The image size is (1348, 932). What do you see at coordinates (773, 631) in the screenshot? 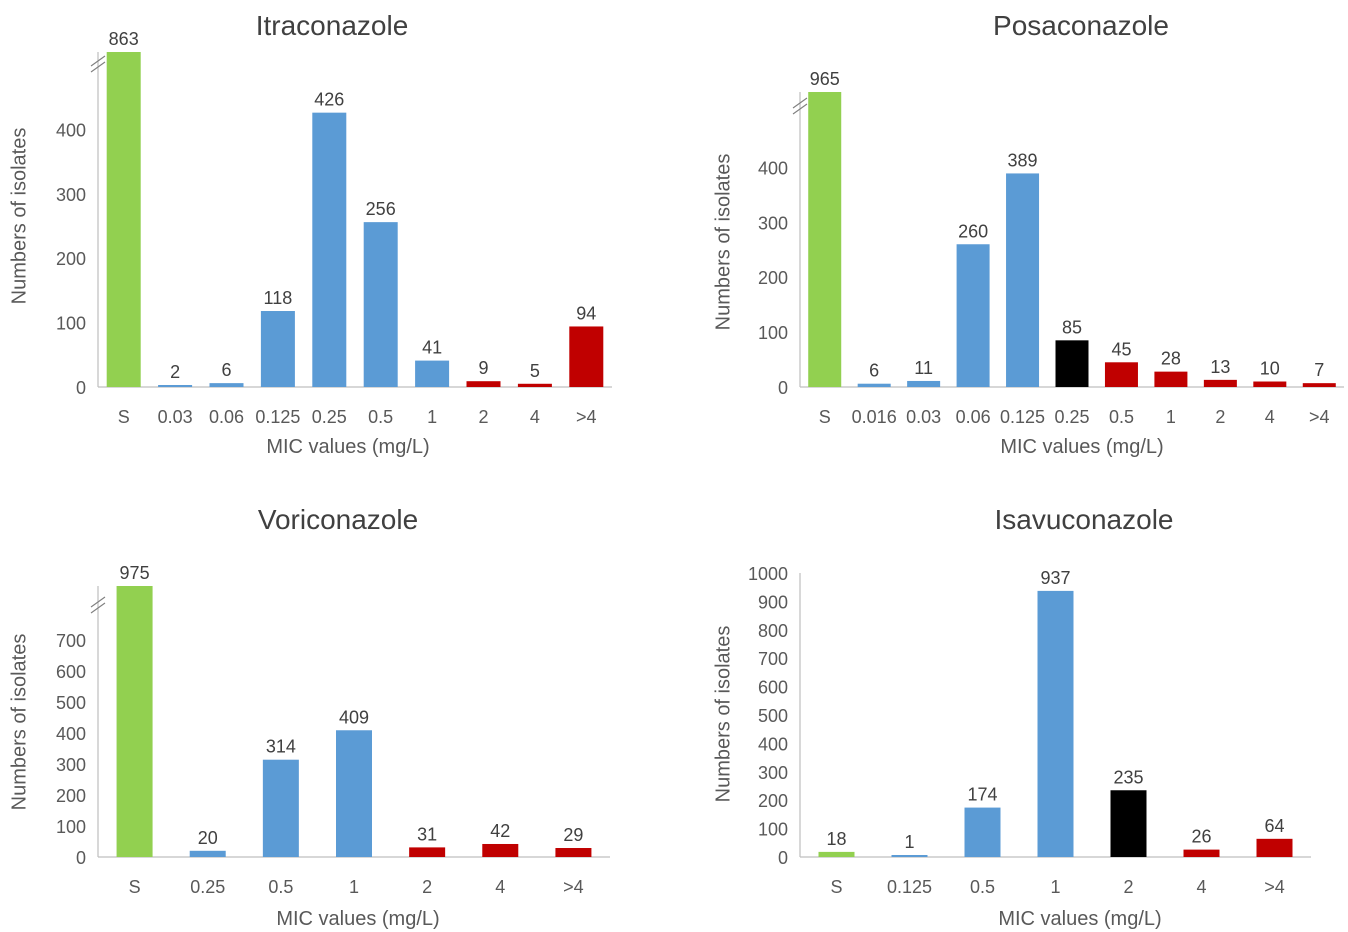
I see `y-tick-label: 800` at bounding box center [773, 631].